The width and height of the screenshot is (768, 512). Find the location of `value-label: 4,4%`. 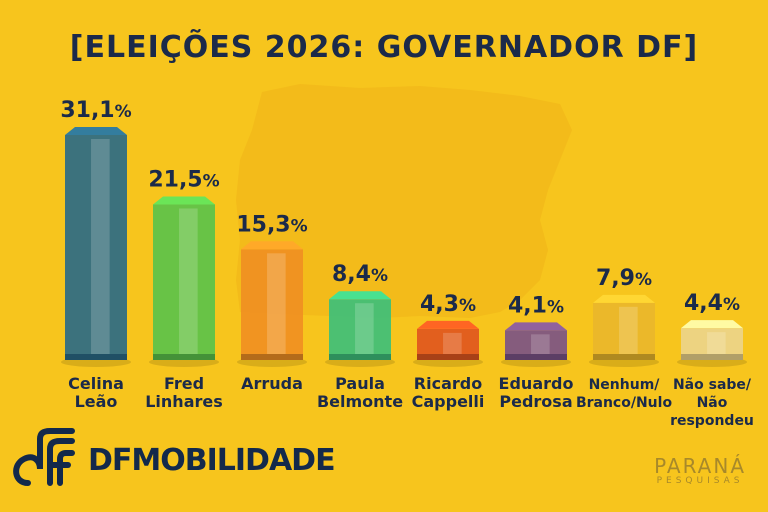

value-label: 4,4% is located at coordinates (712, 303).